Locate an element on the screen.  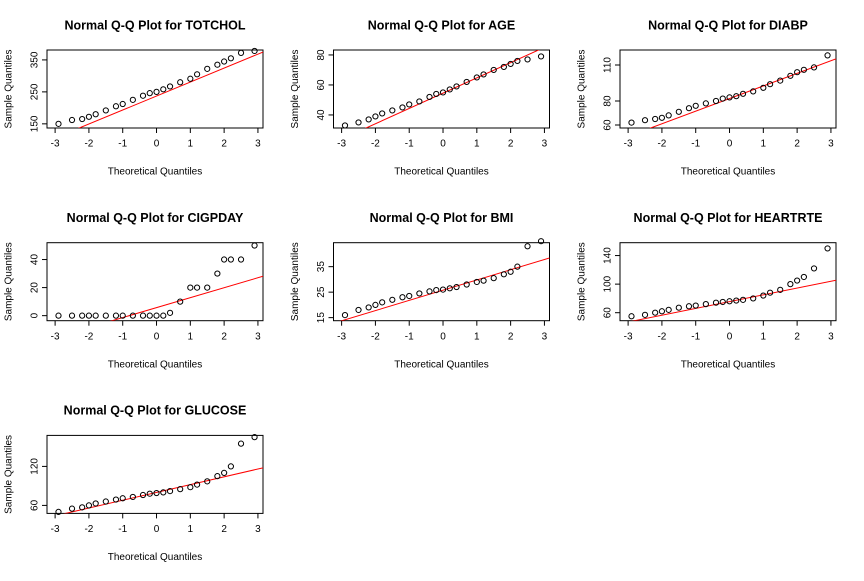
y-tick-label: 25 is located at coordinates (321, 292).